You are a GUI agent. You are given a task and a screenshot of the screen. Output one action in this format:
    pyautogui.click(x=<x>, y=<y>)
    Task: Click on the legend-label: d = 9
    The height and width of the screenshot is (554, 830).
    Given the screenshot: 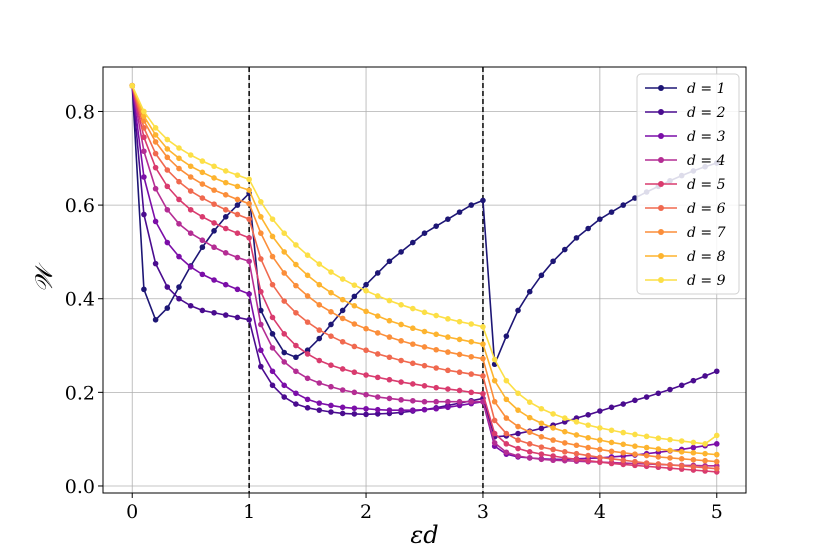 What is the action you would take?
    pyautogui.click(x=706, y=281)
    